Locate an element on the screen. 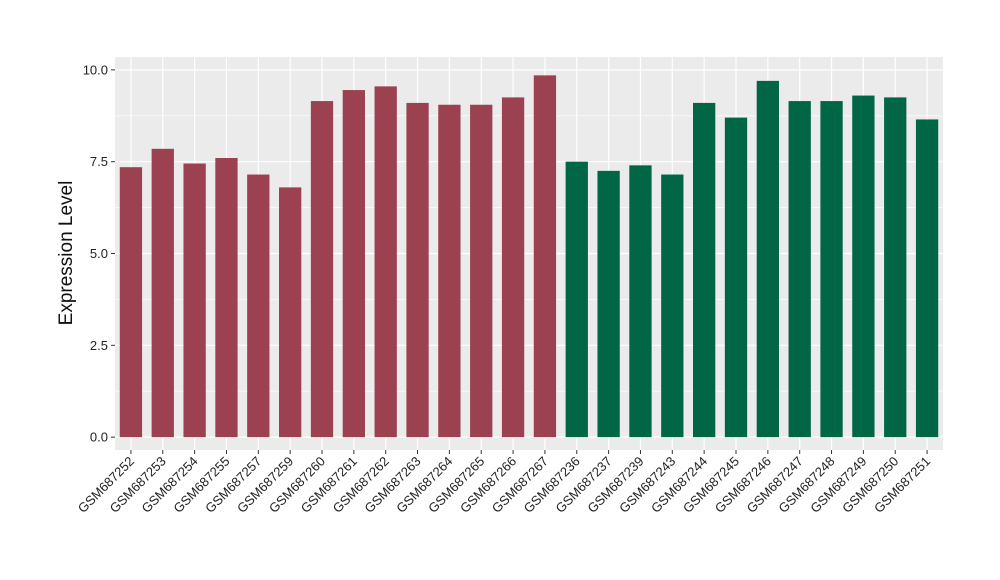 The image size is (1000, 580). y-axis-title: Expression Level is located at coordinates (66, 253).